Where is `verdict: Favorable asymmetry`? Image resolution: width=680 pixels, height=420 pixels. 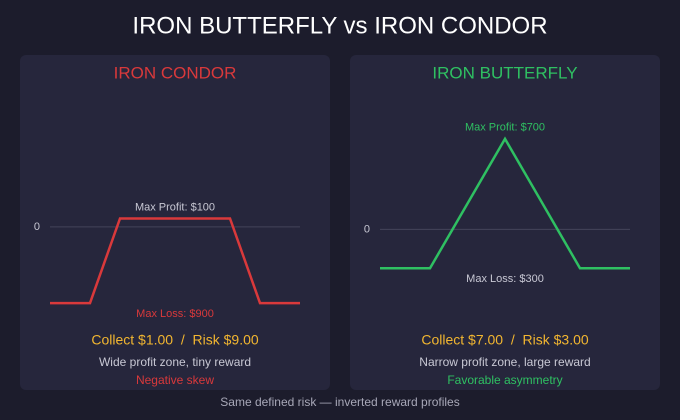
verdict: Favorable asymmetry is located at coordinates (504, 380).